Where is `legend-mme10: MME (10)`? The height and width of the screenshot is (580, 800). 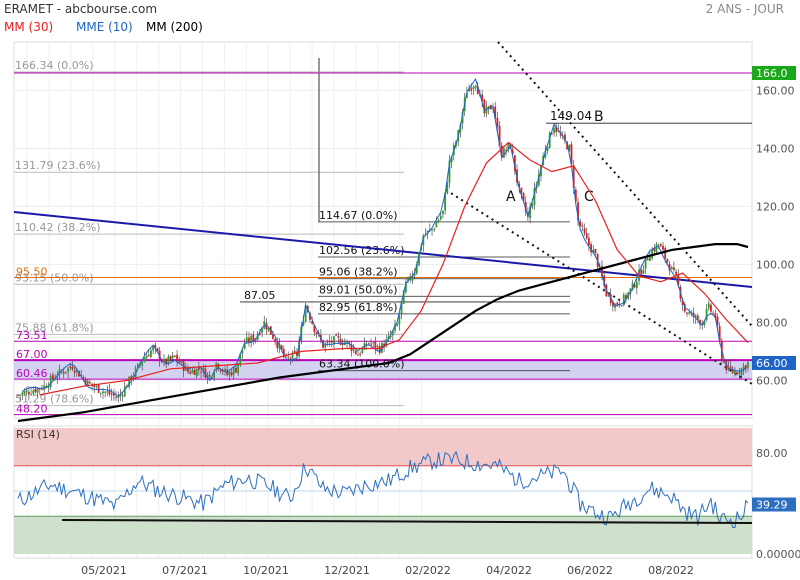 legend-mme10: MME (10) is located at coordinates (104, 27).